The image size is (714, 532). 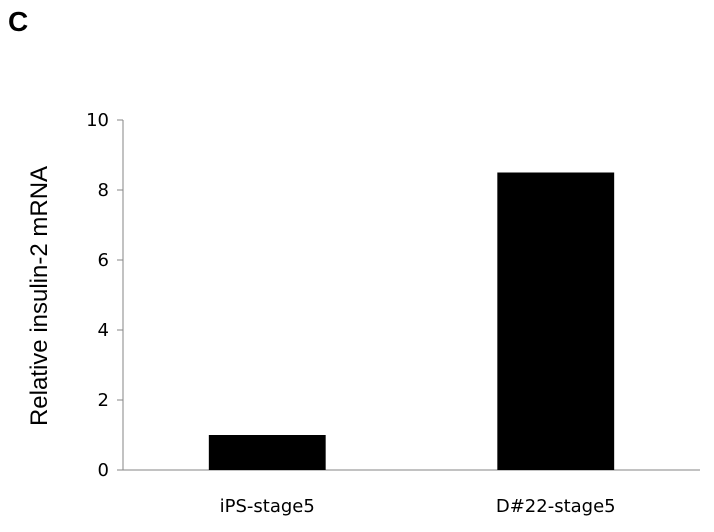 I want to click on y-axis-title: Relative insulin-2 mRNA, so click(x=39, y=296).